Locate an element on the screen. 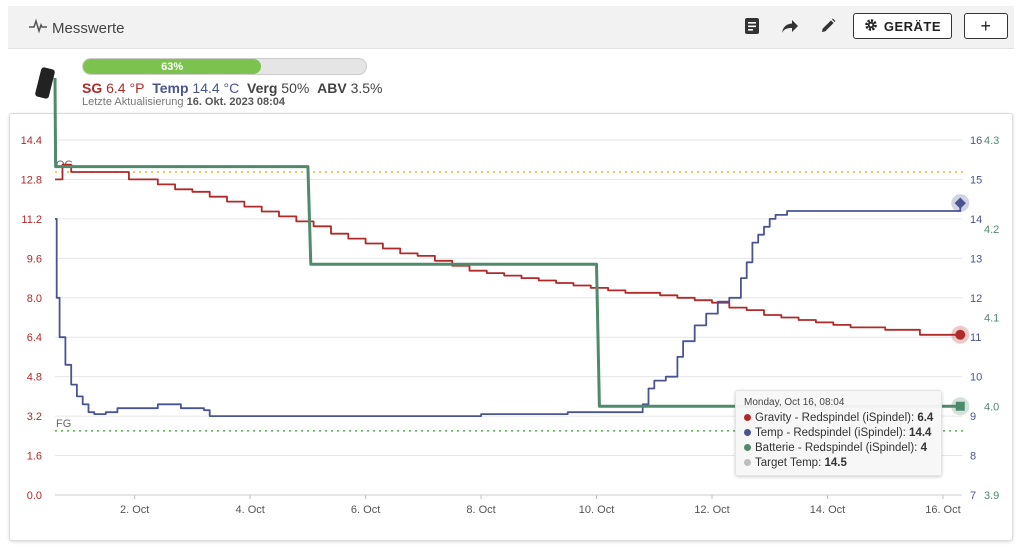 This screenshot has height=551, width=1022. fermentation-progress-bar: 63% is located at coordinates (224, 66).